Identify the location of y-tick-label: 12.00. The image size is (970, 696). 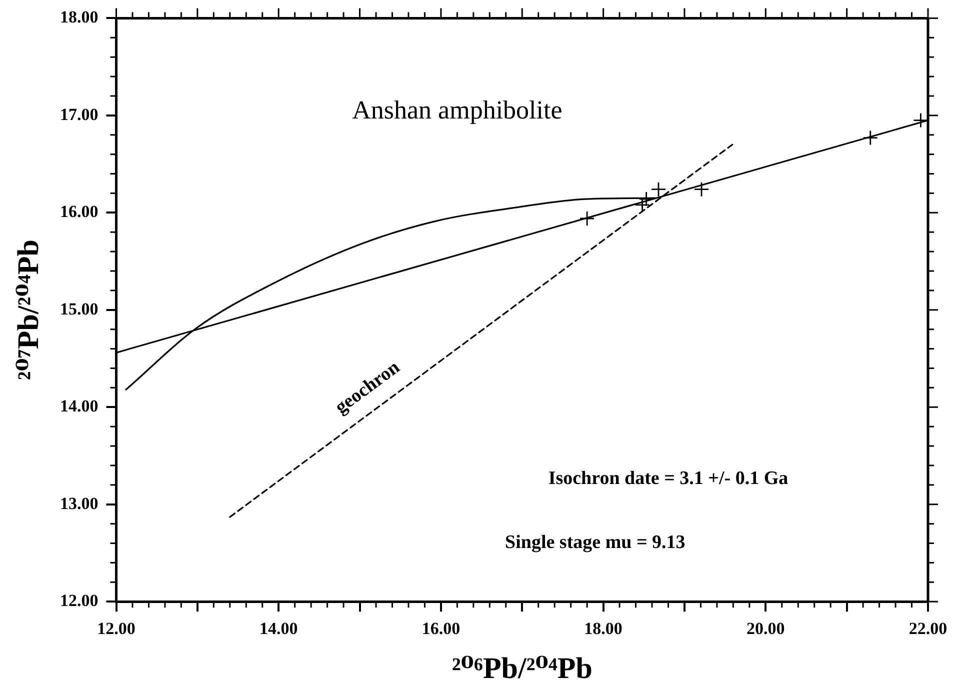
(79, 600).